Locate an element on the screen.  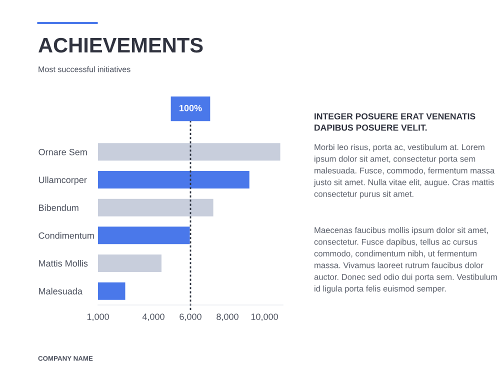
x-tick-label: 4,000 is located at coordinates (153, 318).